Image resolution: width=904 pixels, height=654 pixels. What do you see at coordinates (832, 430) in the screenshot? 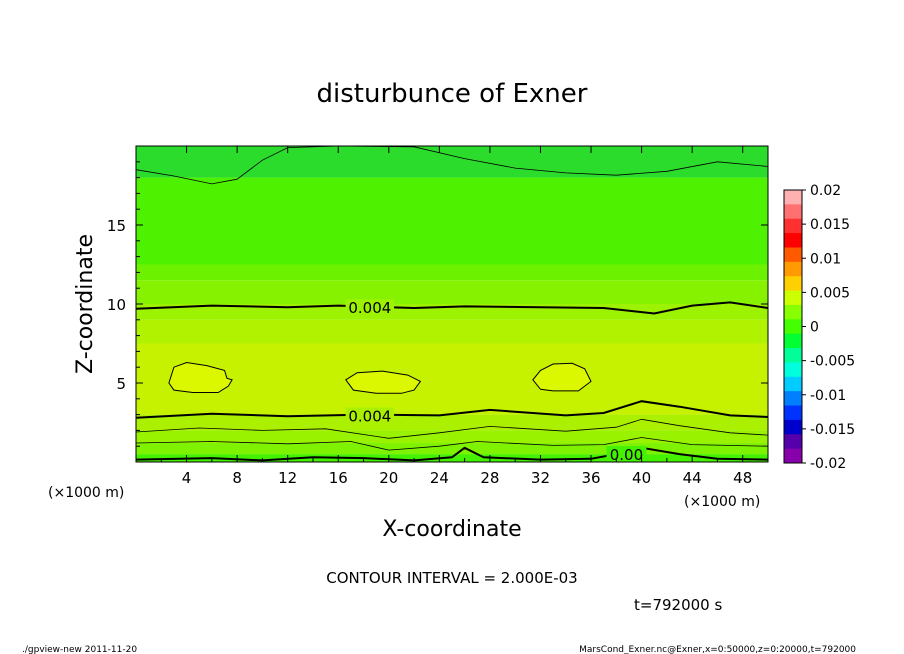
I see `colorbar-tick-label-7: -0.015` at bounding box center [832, 430].